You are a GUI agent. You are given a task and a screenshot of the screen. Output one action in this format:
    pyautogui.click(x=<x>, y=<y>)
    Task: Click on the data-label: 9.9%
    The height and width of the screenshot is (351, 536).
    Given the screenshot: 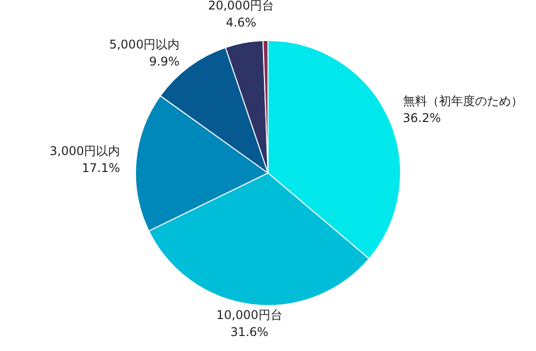 What is the action you would take?
    pyautogui.click(x=164, y=61)
    